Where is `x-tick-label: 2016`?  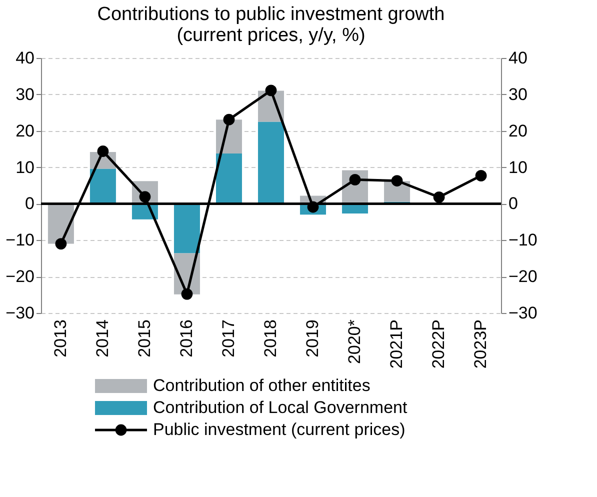
x-tick-label: 2016 is located at coordinates (186, 339).